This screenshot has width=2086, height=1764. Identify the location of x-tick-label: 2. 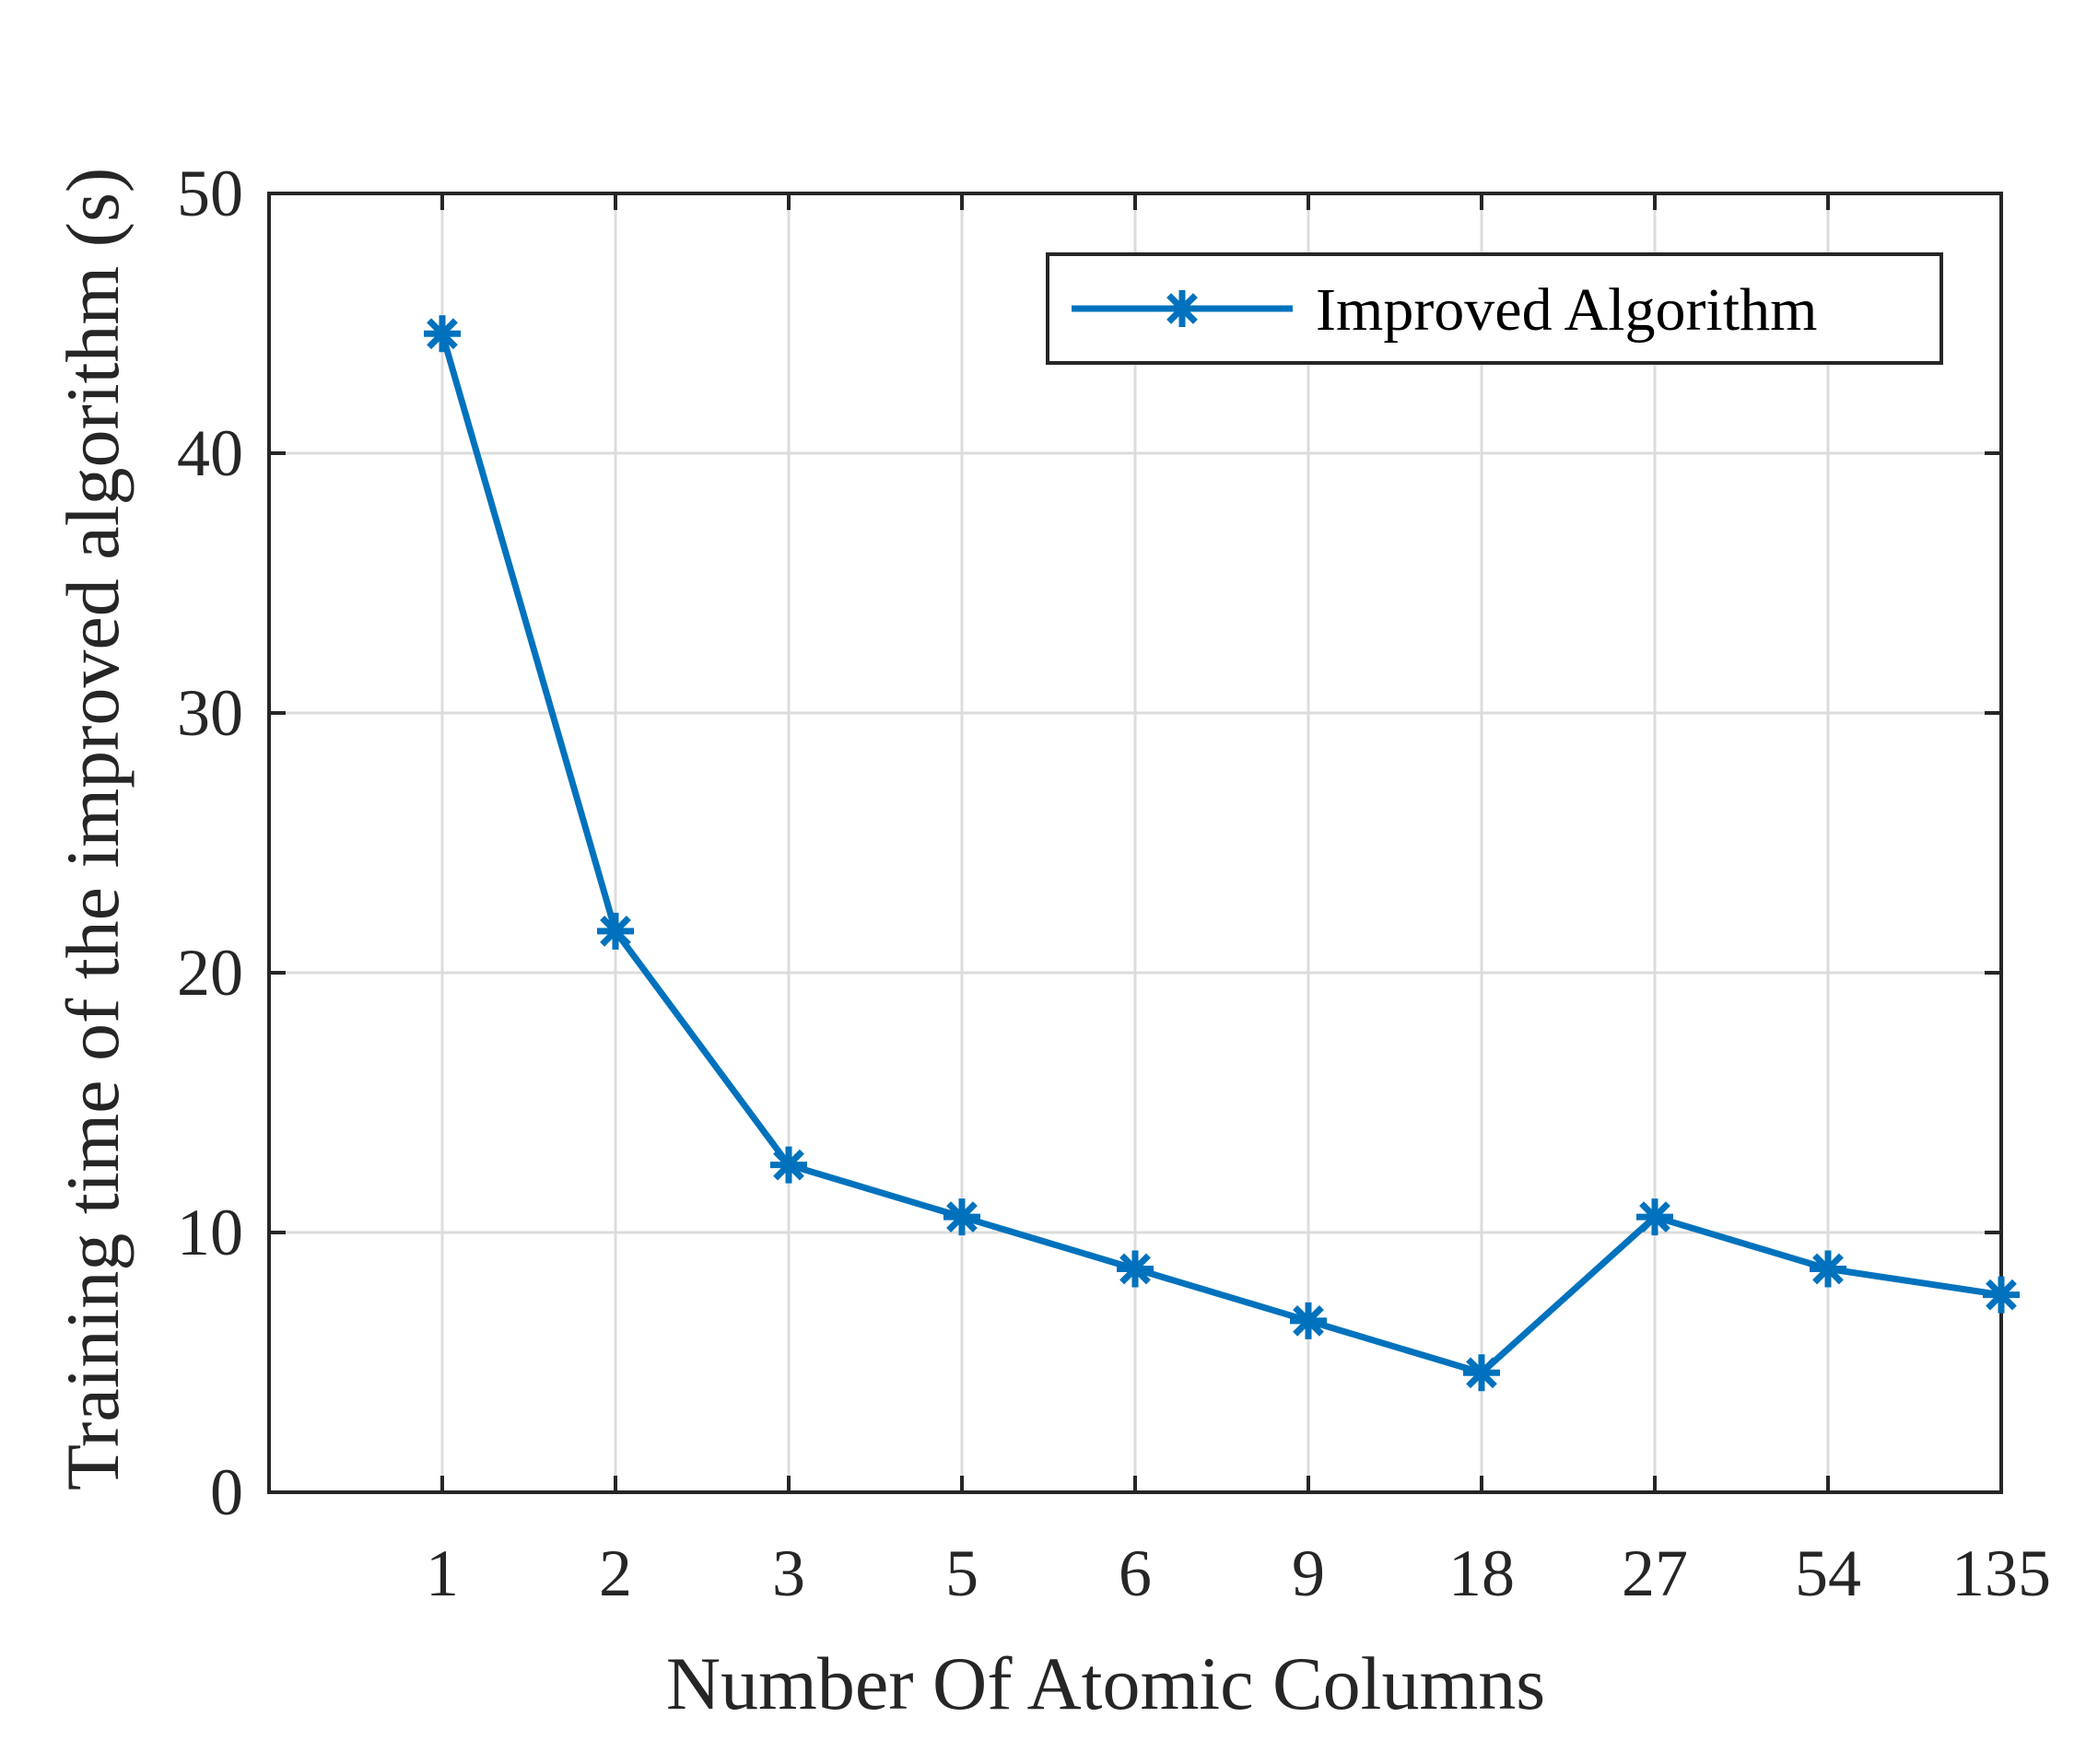
(615, 1573).